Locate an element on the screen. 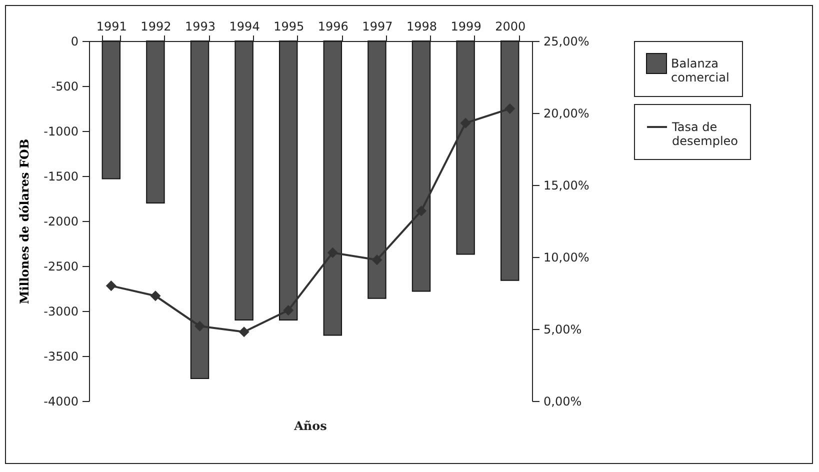 The height and width of the screenshot is (472, 819). x-tick-label: 1994 is located at coordinates (244, 27).